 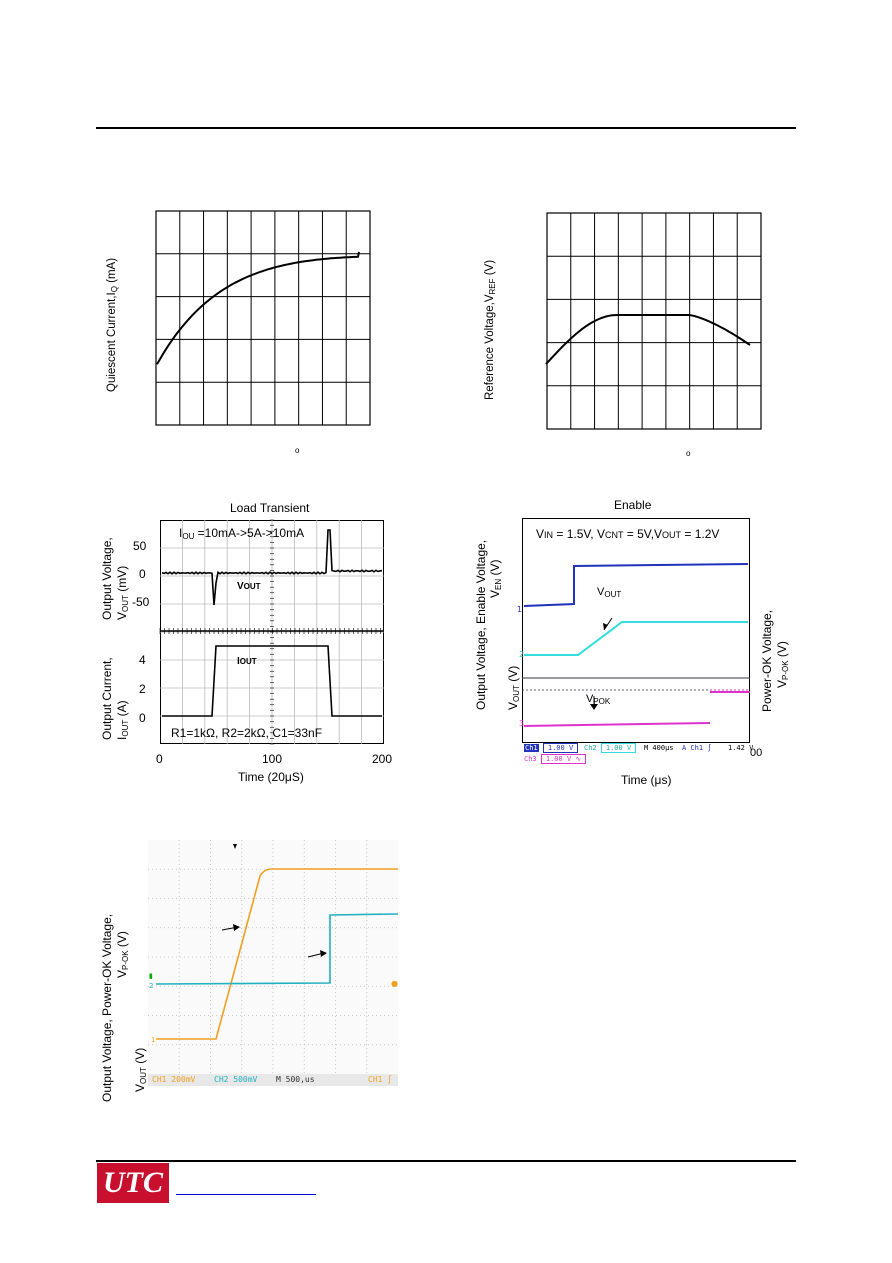 I want to click on chart5-ch2-trace, so click(x=277, y=949).